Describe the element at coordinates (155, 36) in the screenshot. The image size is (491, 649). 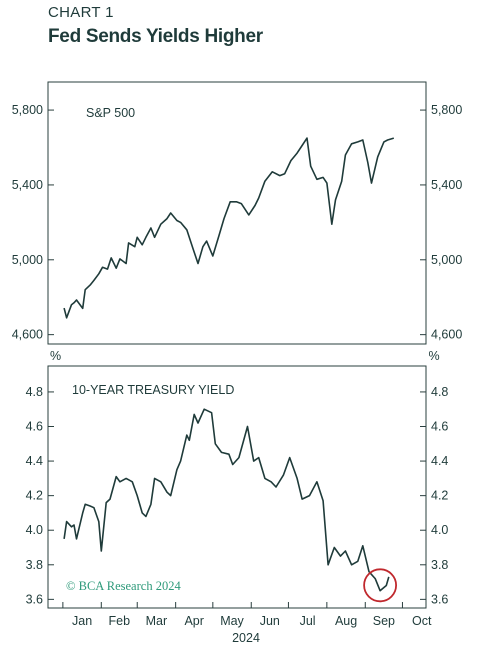
I see `chart-title: Fed Sends Yields Higher` at that location.